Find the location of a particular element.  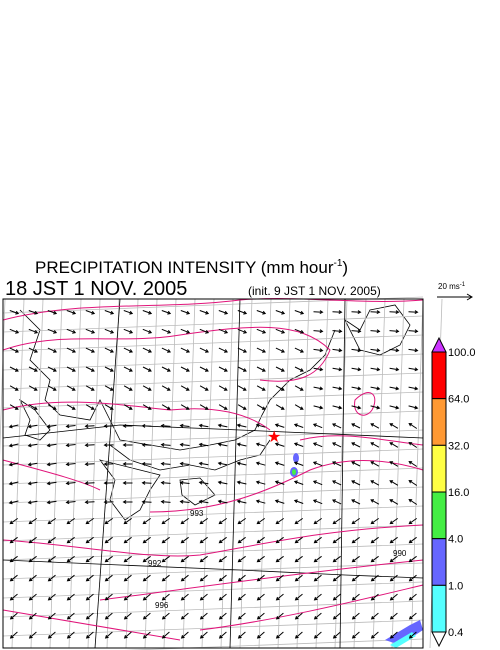

colorbar-label: 100.0 is located at coordinates (462, 353).